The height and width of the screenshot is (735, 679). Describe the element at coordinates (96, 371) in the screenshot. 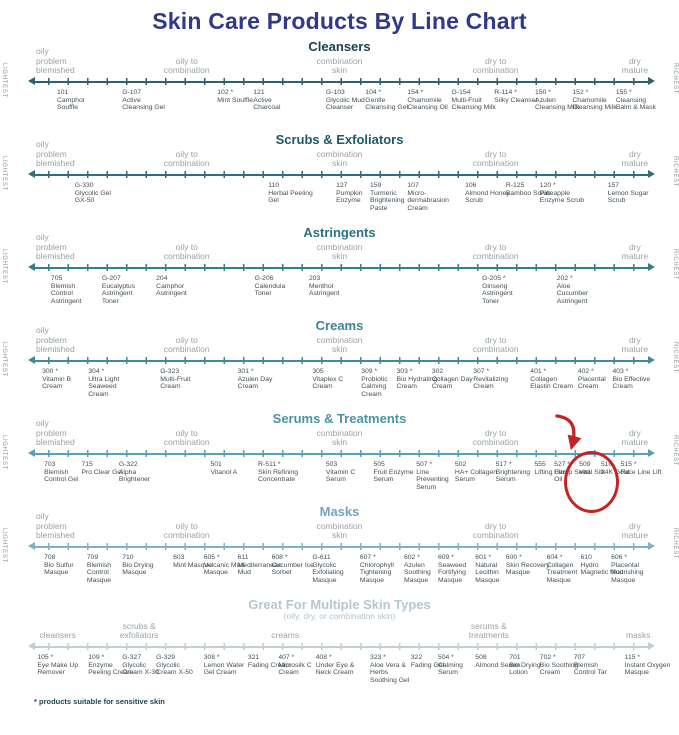

I see `product-code: 304 *` at that location.